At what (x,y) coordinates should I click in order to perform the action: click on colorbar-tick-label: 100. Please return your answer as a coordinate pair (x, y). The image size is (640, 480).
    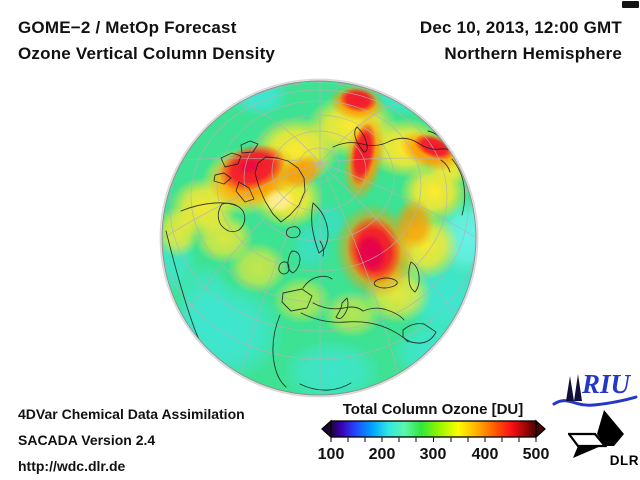
    Looking at the image, I should click on (331, 454).